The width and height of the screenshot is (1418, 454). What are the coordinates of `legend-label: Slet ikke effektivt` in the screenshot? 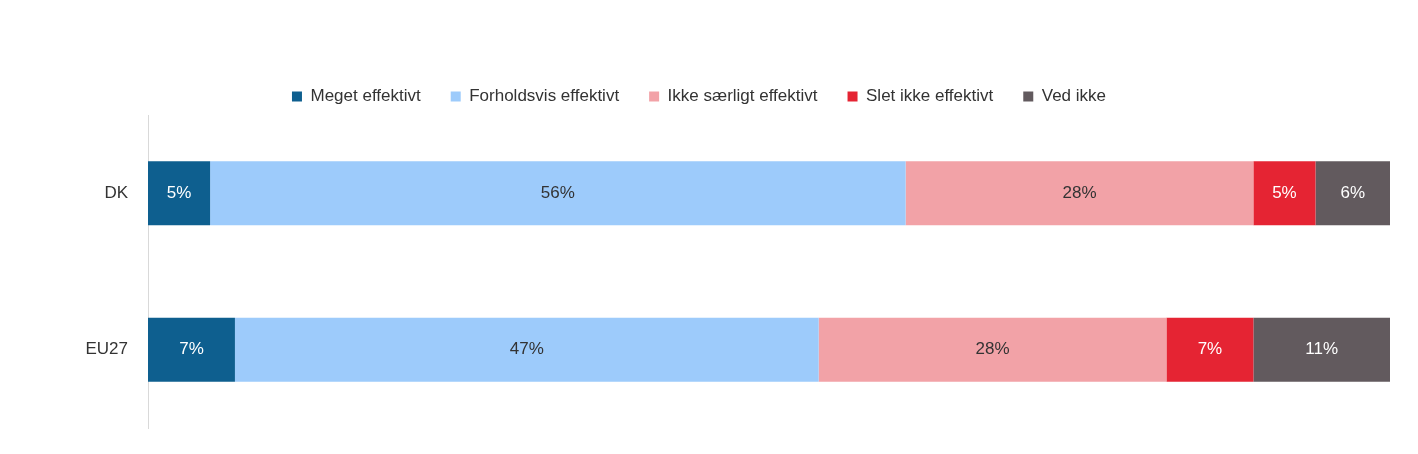 It's located at (930, 96).